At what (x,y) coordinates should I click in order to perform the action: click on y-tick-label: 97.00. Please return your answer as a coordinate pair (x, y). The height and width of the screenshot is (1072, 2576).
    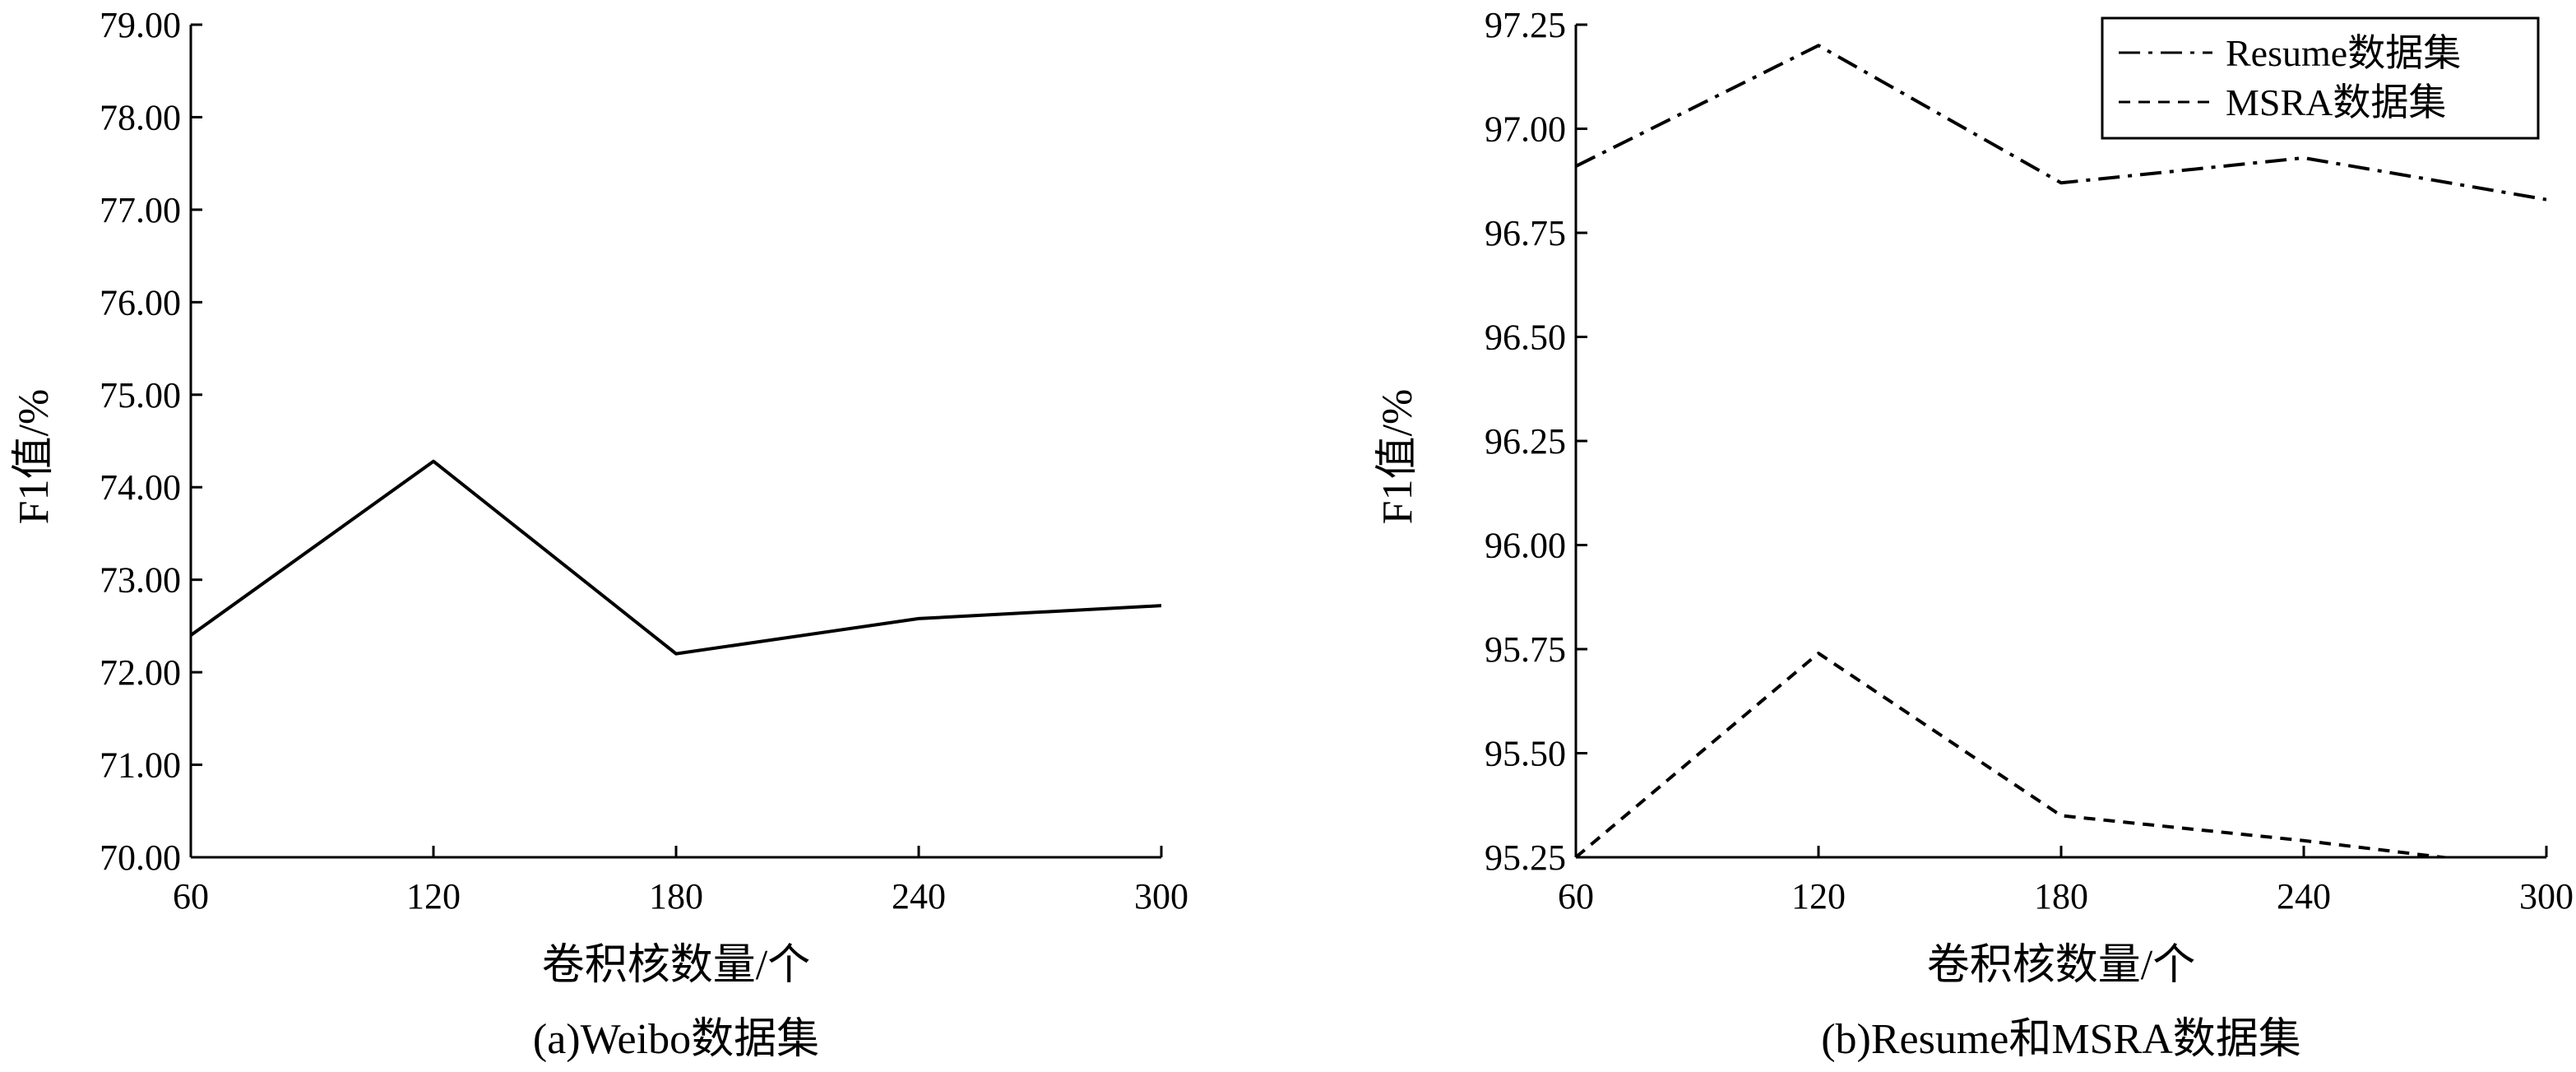
    Looking at the image, I should click on (1526, 129).